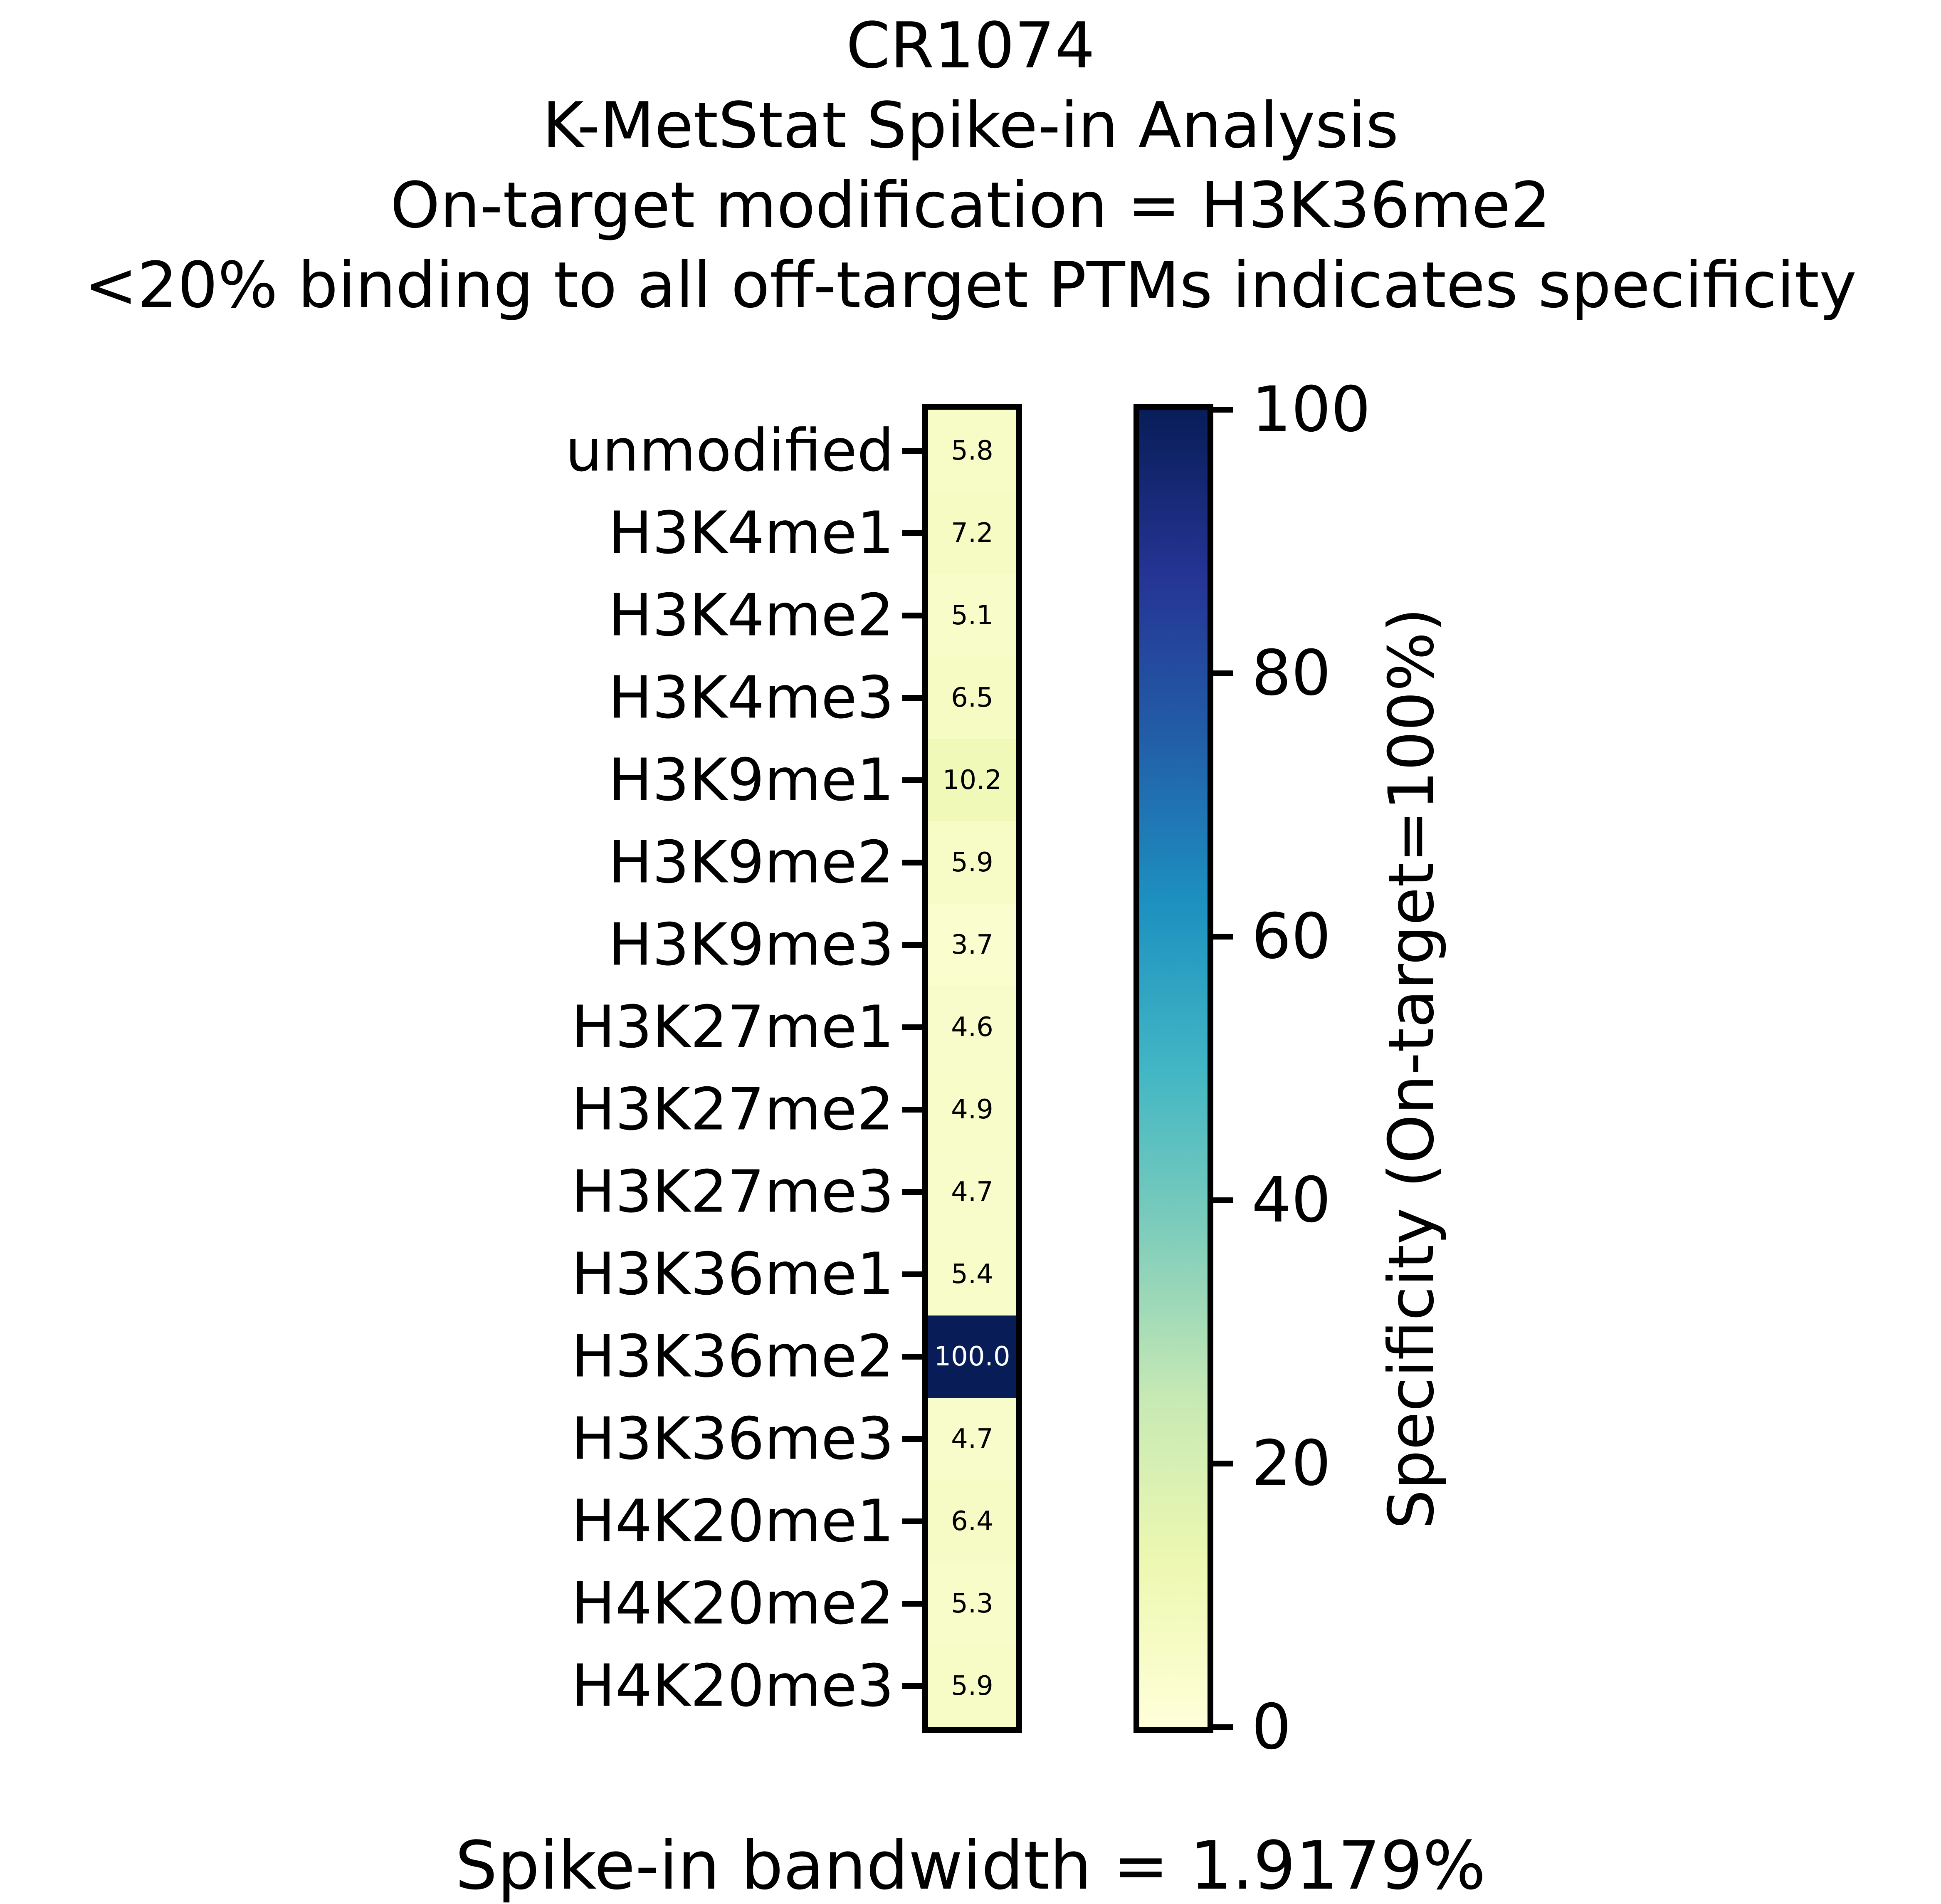 The image size is (1941, 1904). Describe the element at coordinates (751, 780) in the screenshot. I see `row-label: H3K9me1` at that location.